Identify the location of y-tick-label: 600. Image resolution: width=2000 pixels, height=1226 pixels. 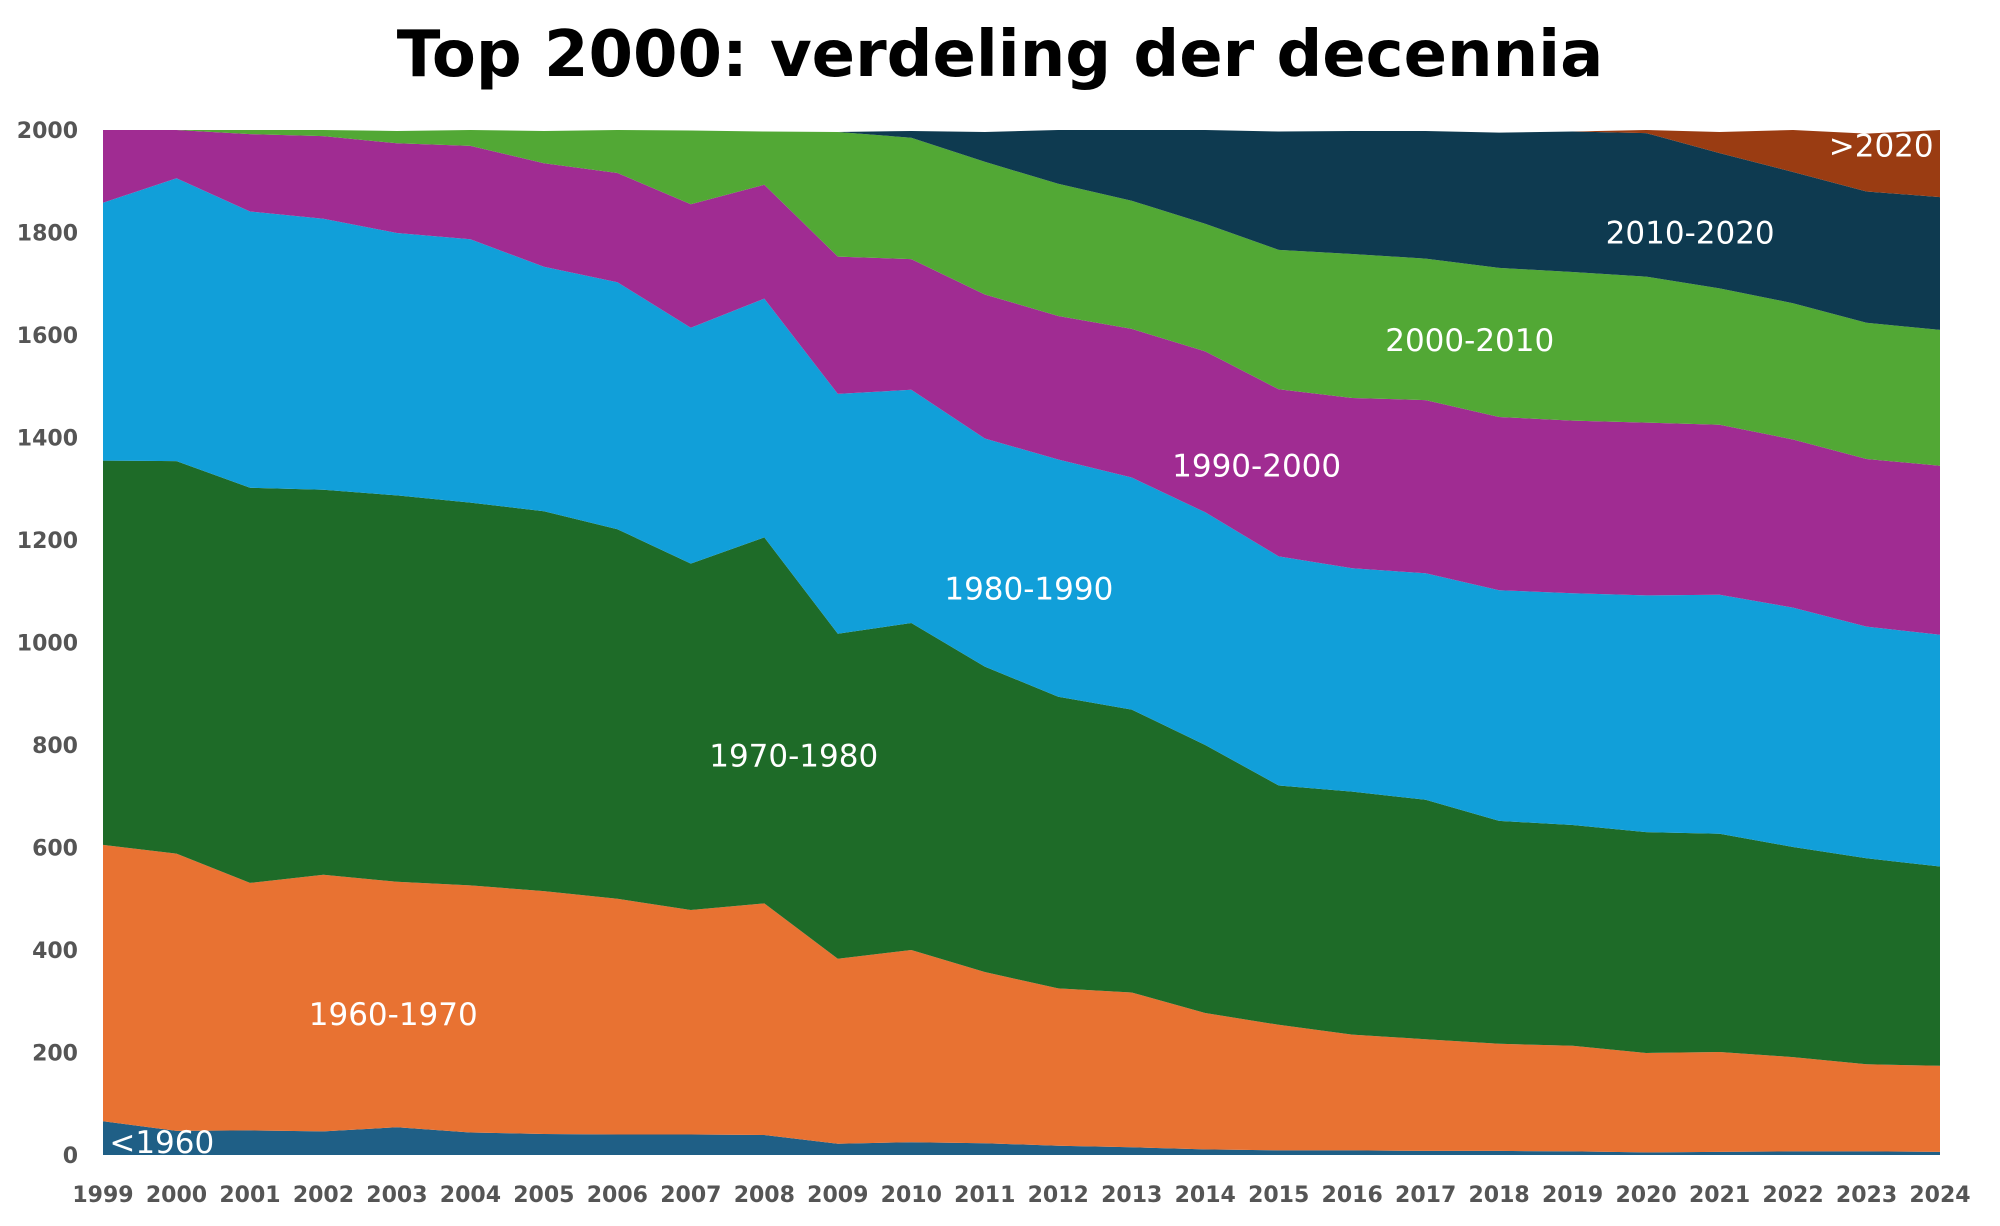
(55, 849).